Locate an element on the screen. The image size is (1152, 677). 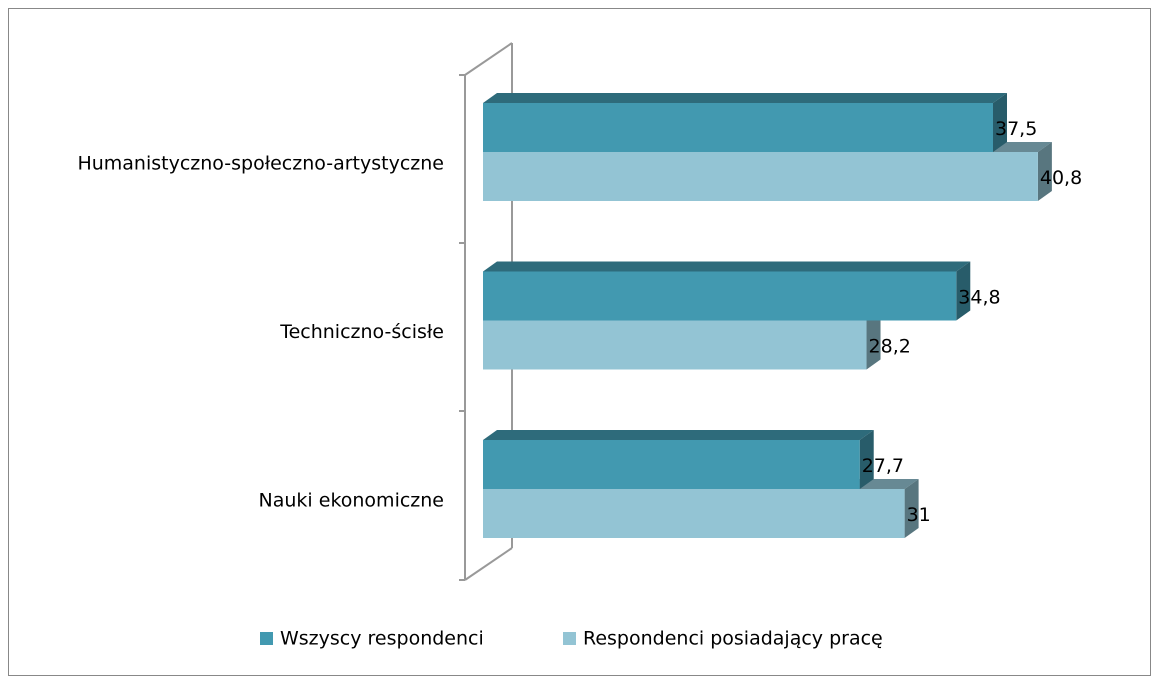
value-label: 40,8 is located at coordinates (1061, 178).